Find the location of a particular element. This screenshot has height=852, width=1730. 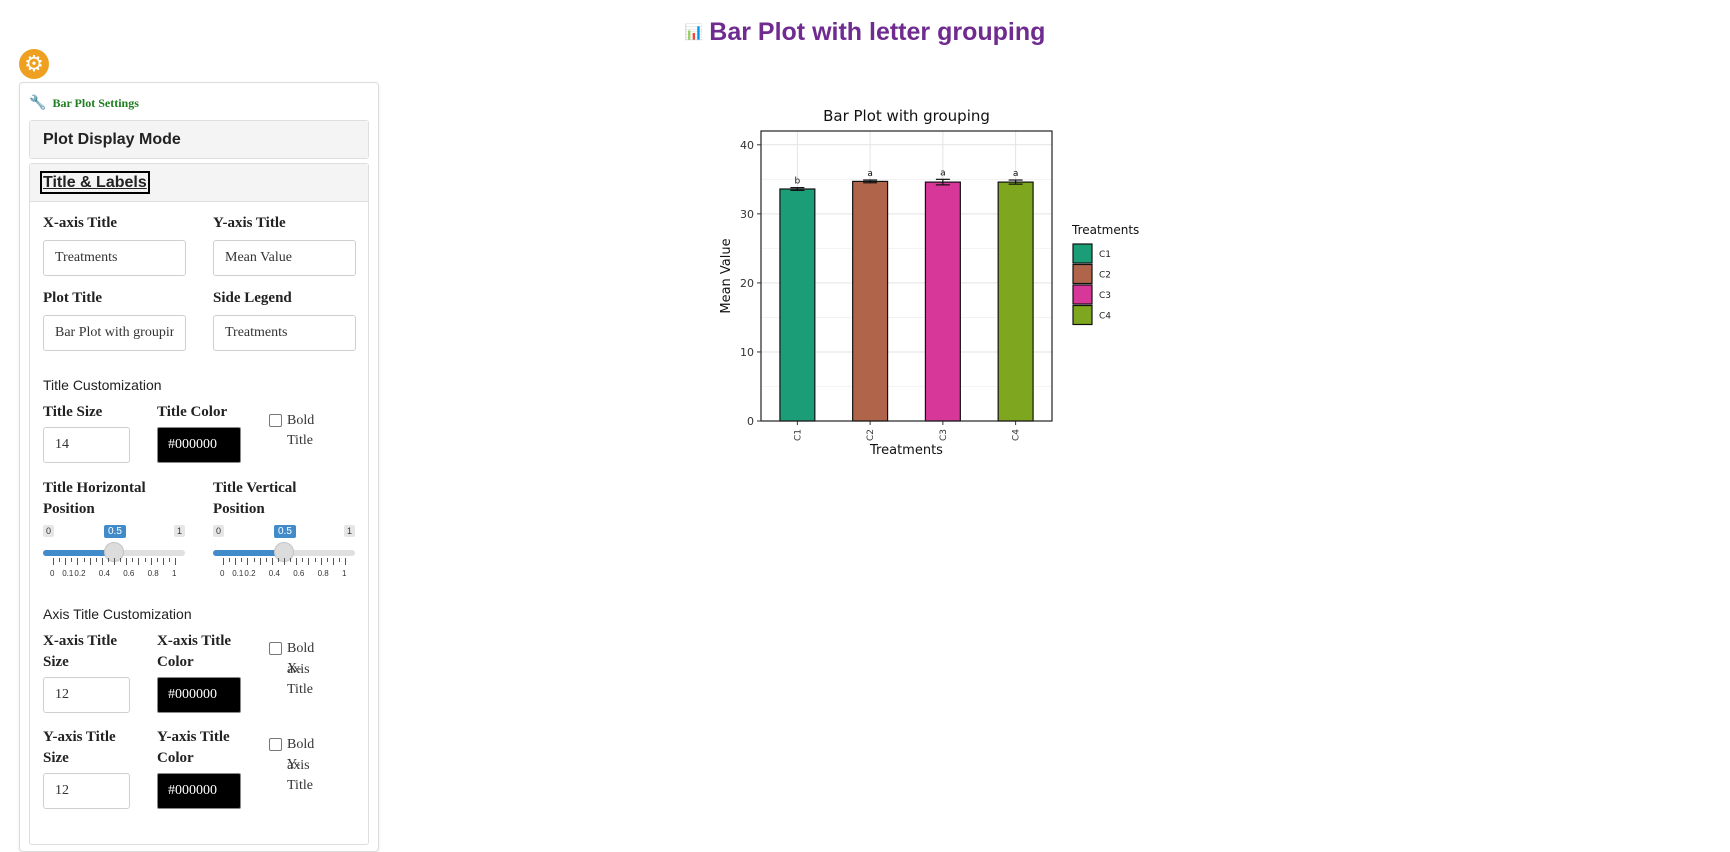

y-axis-title: Mean Value is located at coordinates (726, 275).